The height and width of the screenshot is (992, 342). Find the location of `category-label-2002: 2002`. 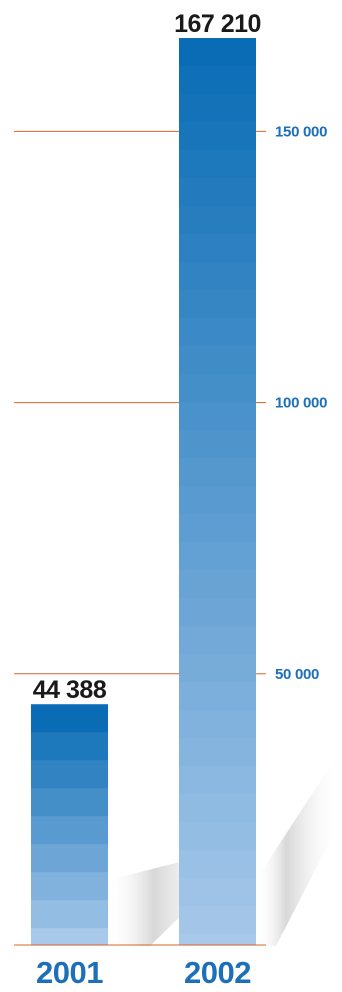

category-label-2002: 2002 is located at coordinates (217, 972).